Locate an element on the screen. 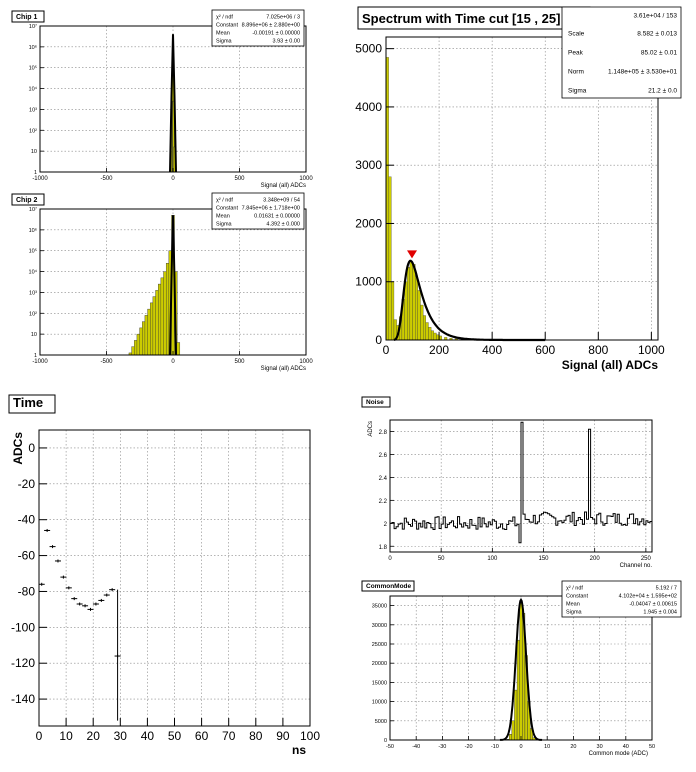 The image size is (696, 772). y-tick-label: 1.8 is located at coordinates (383, 548).